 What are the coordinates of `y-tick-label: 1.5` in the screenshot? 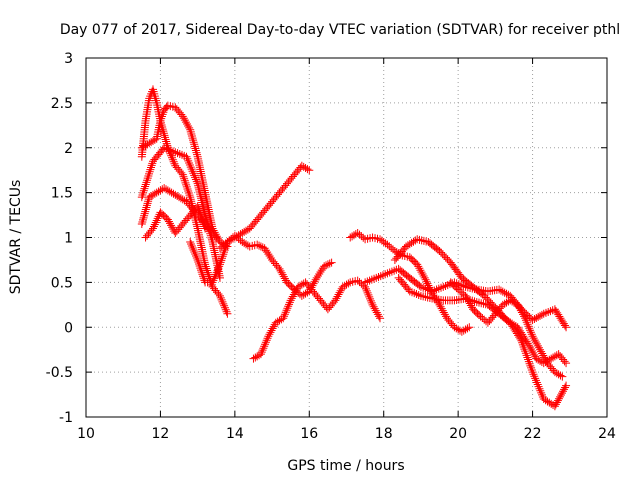 It's located at (62, 194).